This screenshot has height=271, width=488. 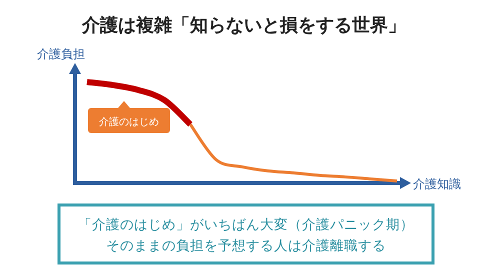 What do you see at coordinates (246, 225) in the screenshot?
I see `text: 「介護のはじめ」がいちばん大変（介護パニック期）` at bounding box center [246, 225].